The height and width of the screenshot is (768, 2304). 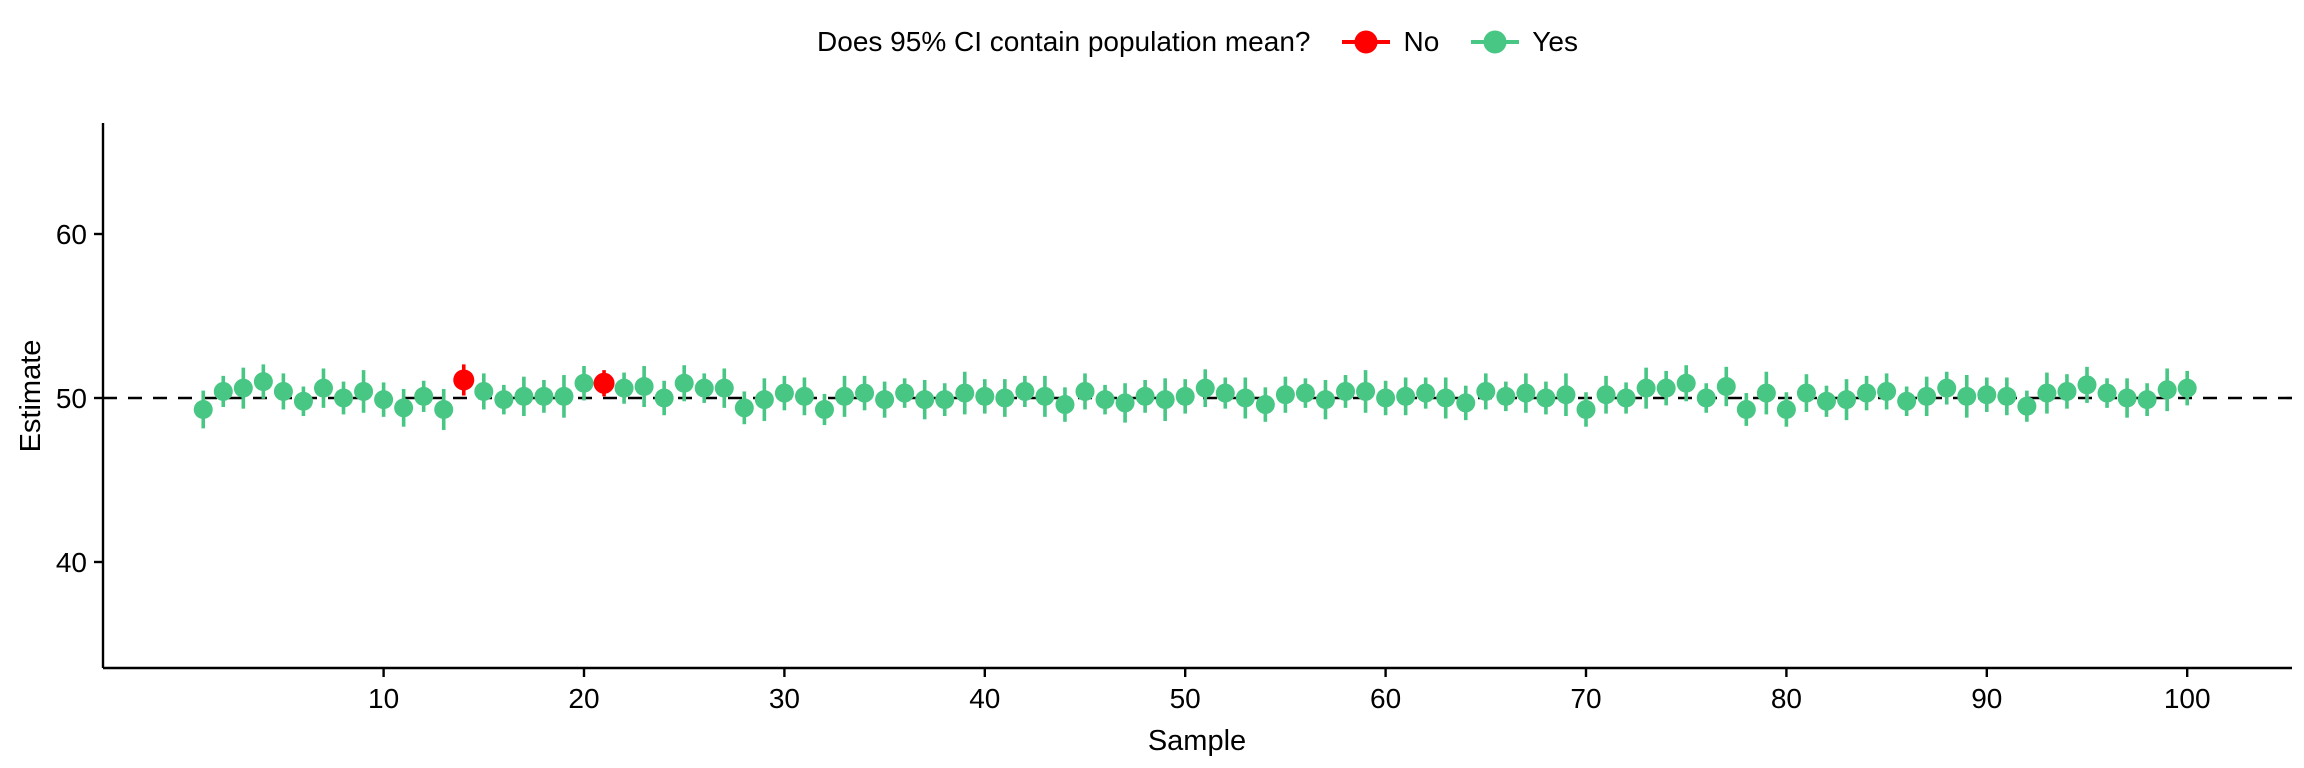 I want to click on pointrange-key-no-icon, so click(x=1366, y=42).